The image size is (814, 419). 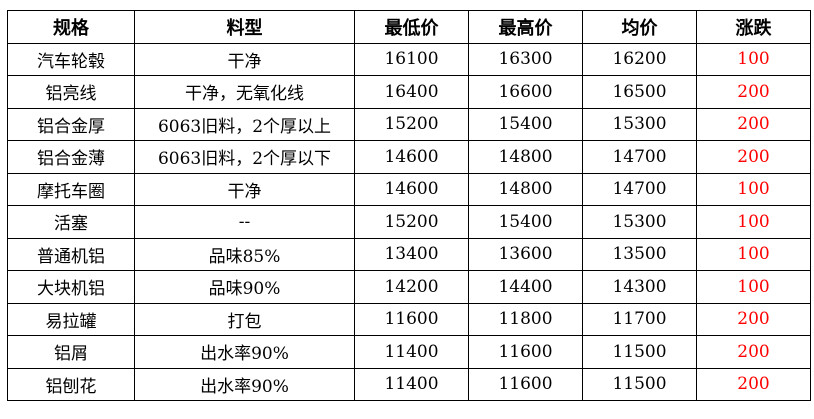 I want to click on spec-cell: 铝刨花, so click(x=71, y=384).